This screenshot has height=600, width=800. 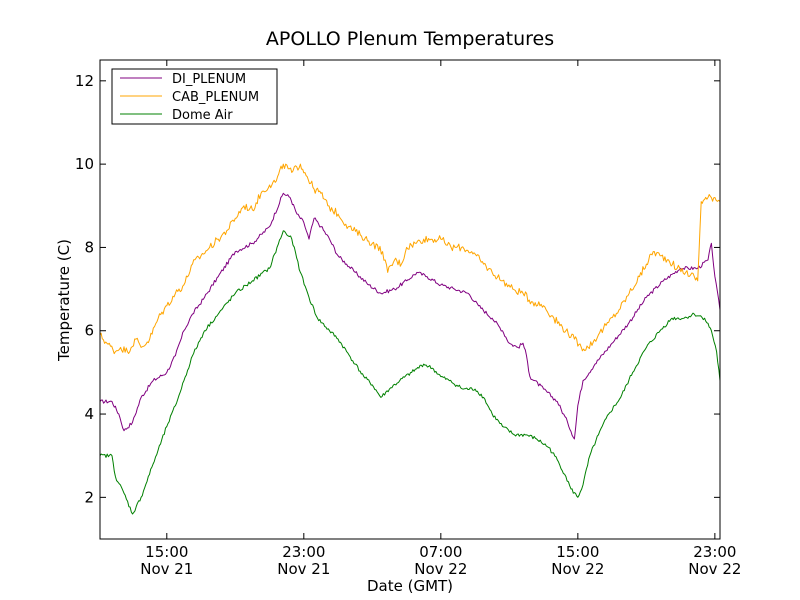 What do you see at coordinates (89, 497) in the screenshot?
I see `y-tick-label: 2` at bounding box center [89, 497].